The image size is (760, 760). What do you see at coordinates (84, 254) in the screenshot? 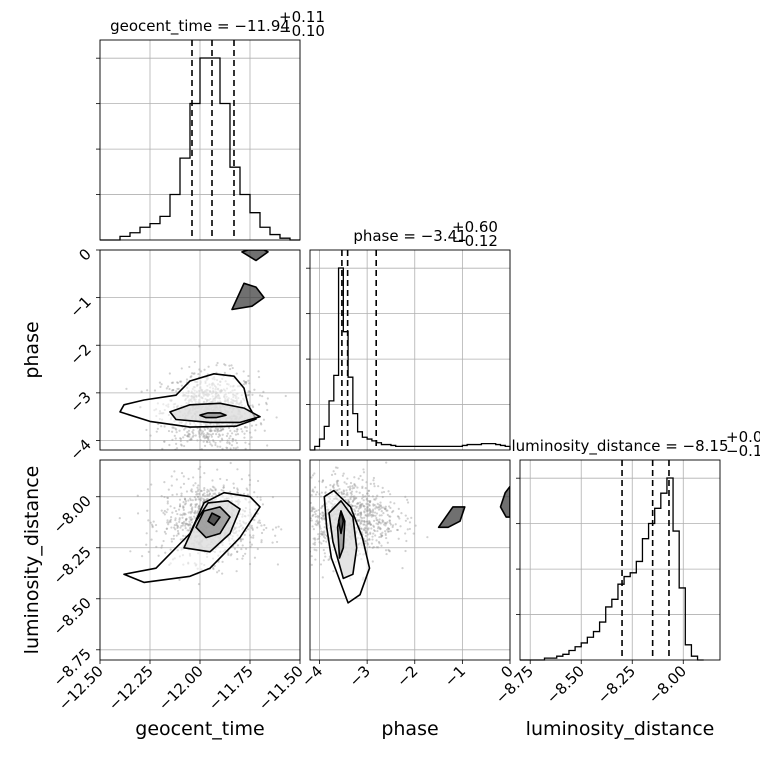
I see `ytick-label-phase-4: 0` at bounding box center [84, 254].